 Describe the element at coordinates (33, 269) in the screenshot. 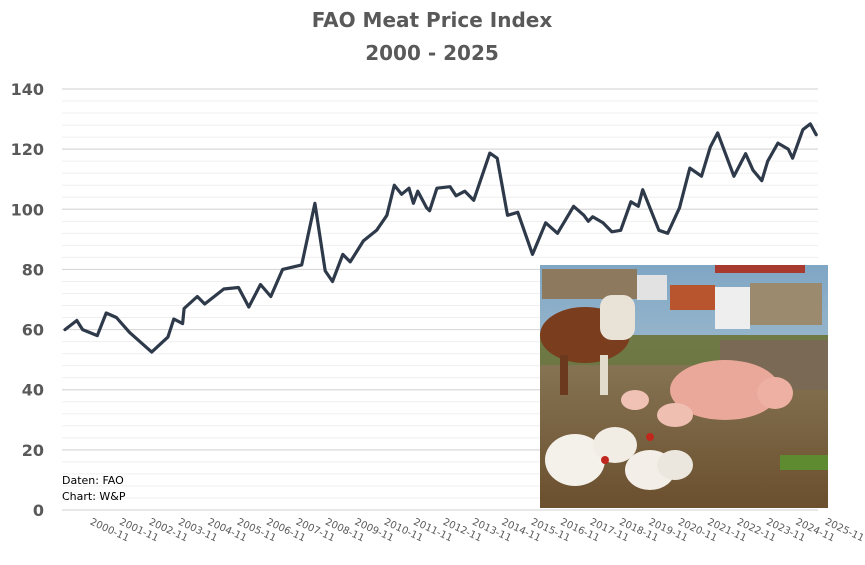

I see `y-tick-label: 80` at that location.